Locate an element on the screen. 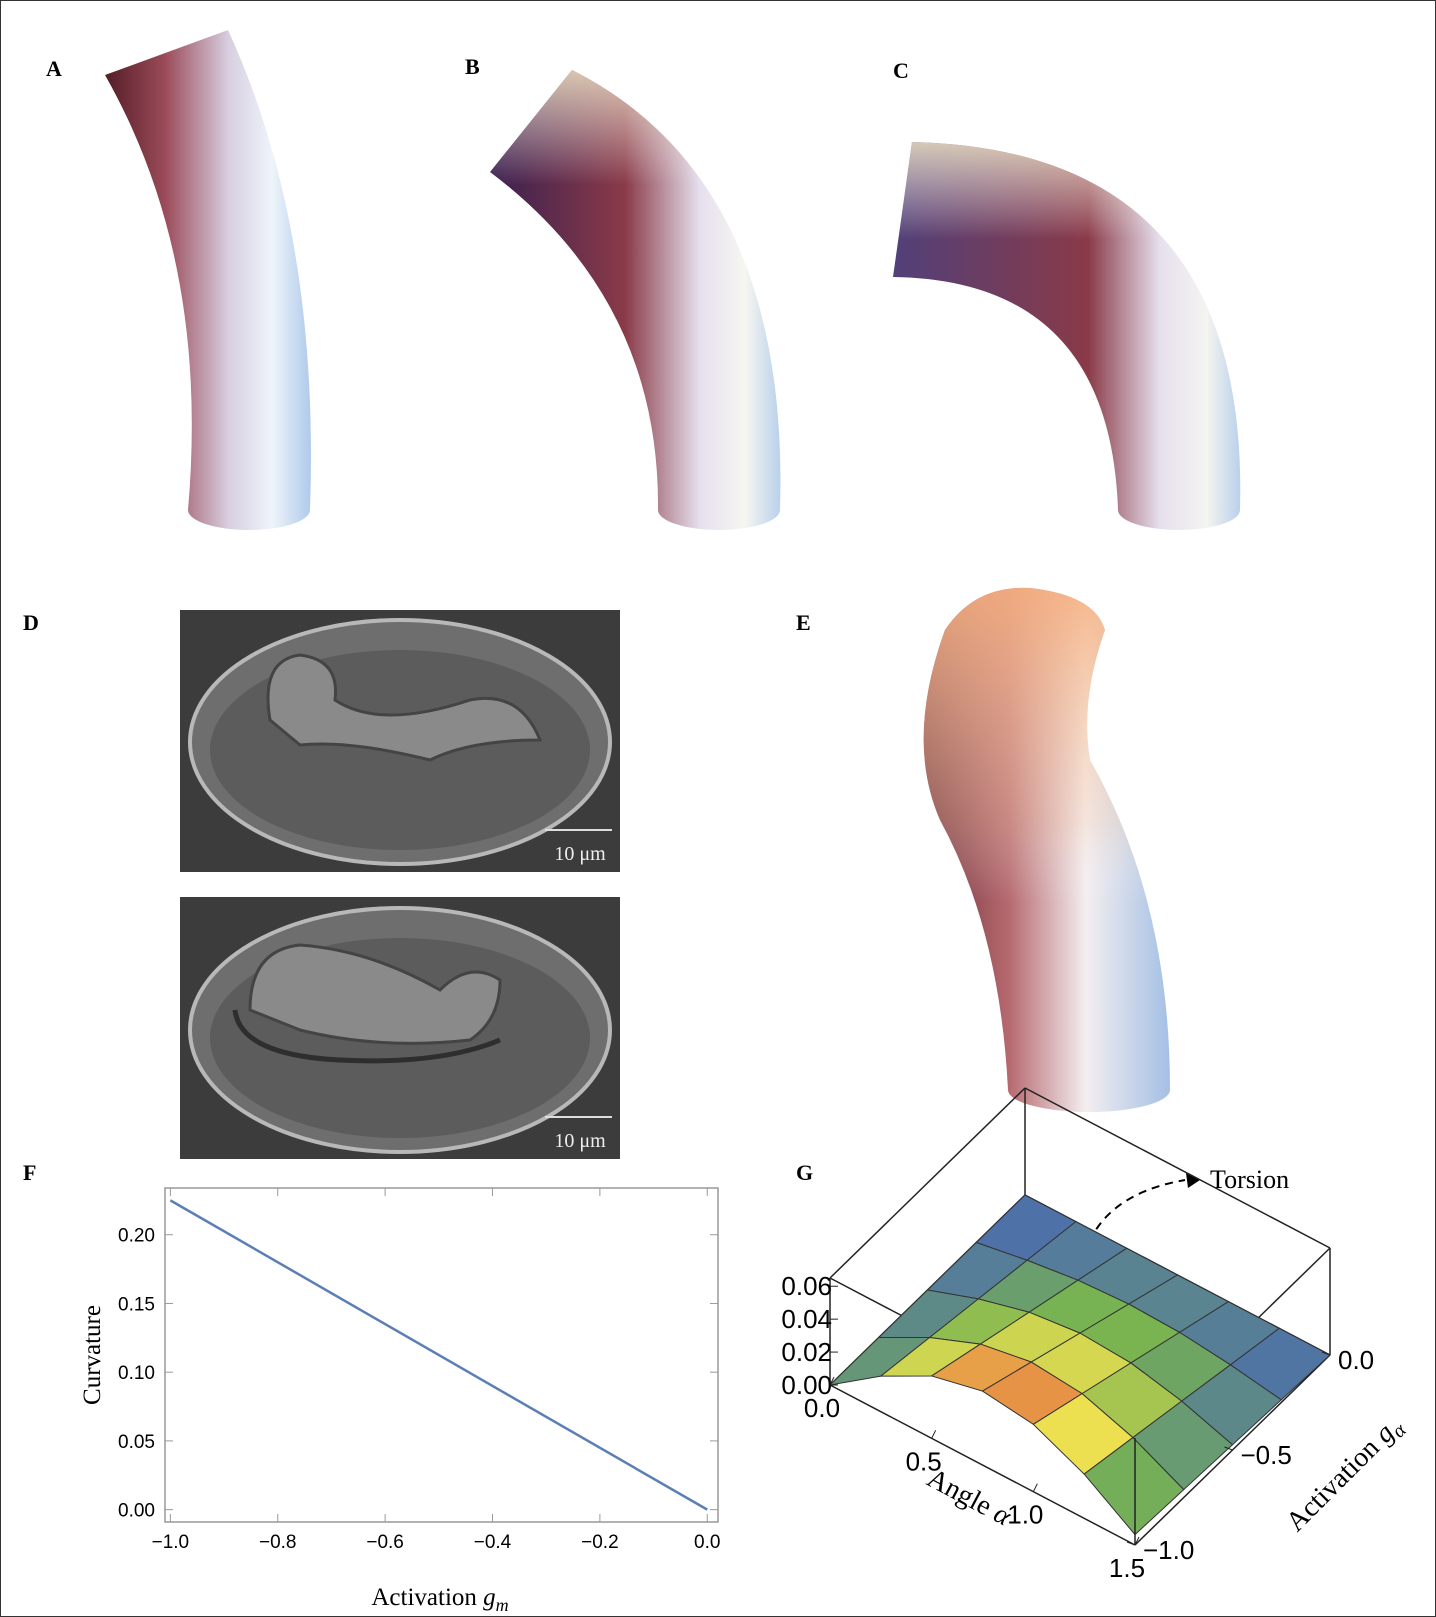  panel-label: E is located at coordinates (803, 622).